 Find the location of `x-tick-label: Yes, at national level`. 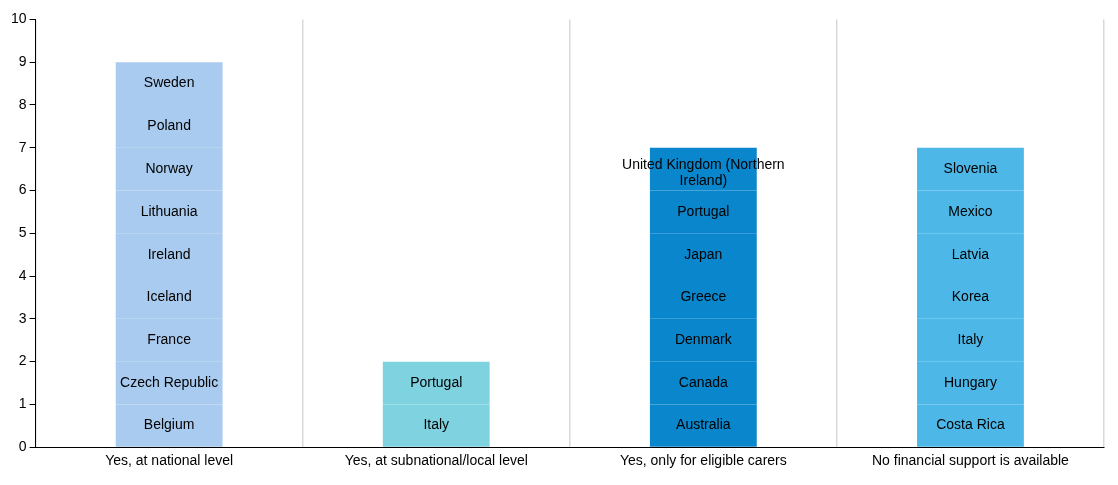

x-tick-label: Yes, at national level is located at coordinates (169, 460).